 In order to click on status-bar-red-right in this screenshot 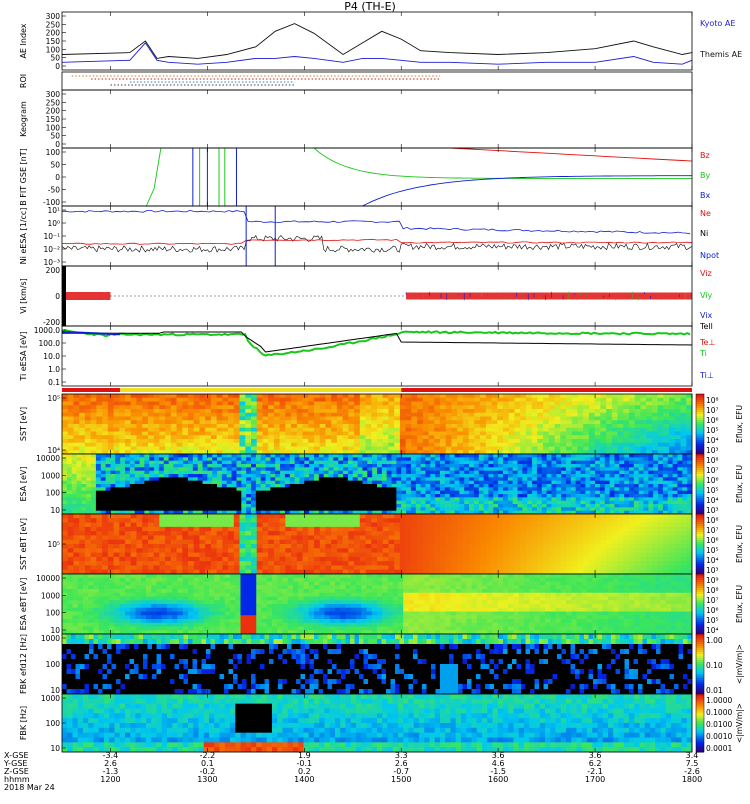, I will do `click(546, 390)`.